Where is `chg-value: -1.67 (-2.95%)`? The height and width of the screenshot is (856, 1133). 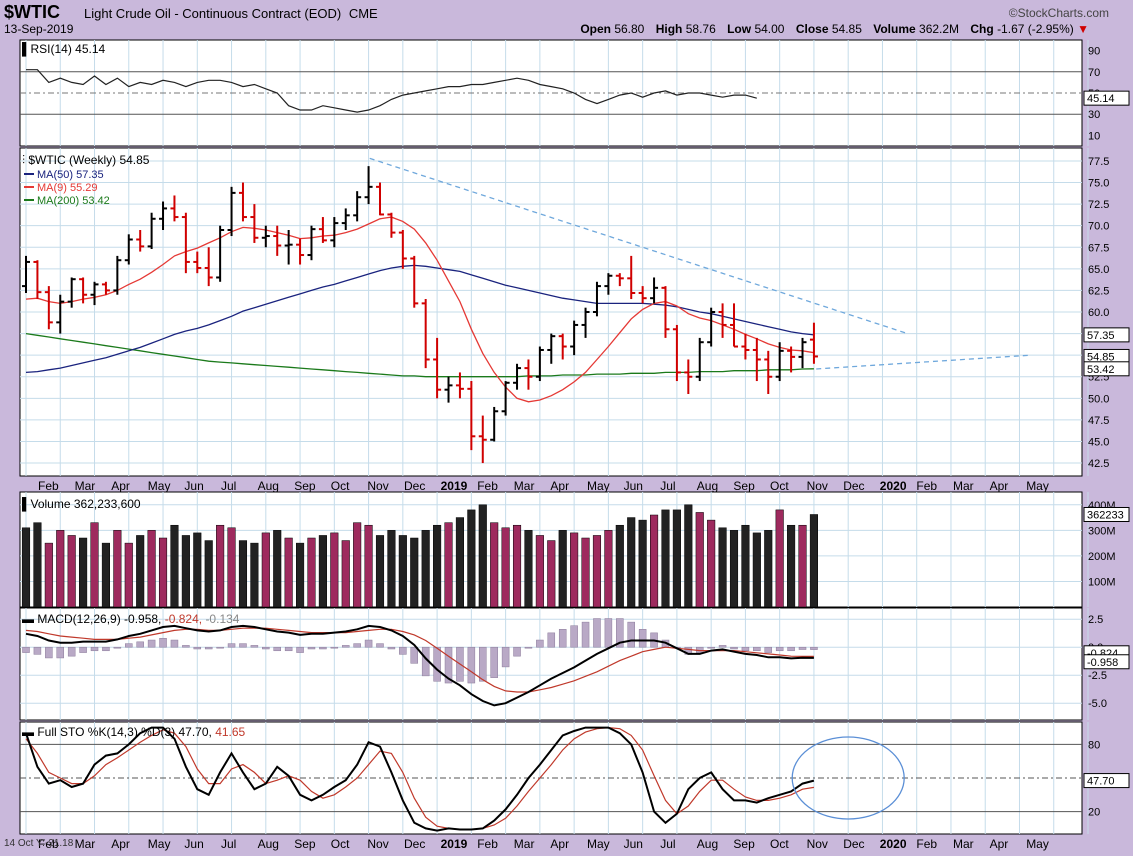
chg-value: -1.67 (-2.95%) is located at coordinates (1035, 29).